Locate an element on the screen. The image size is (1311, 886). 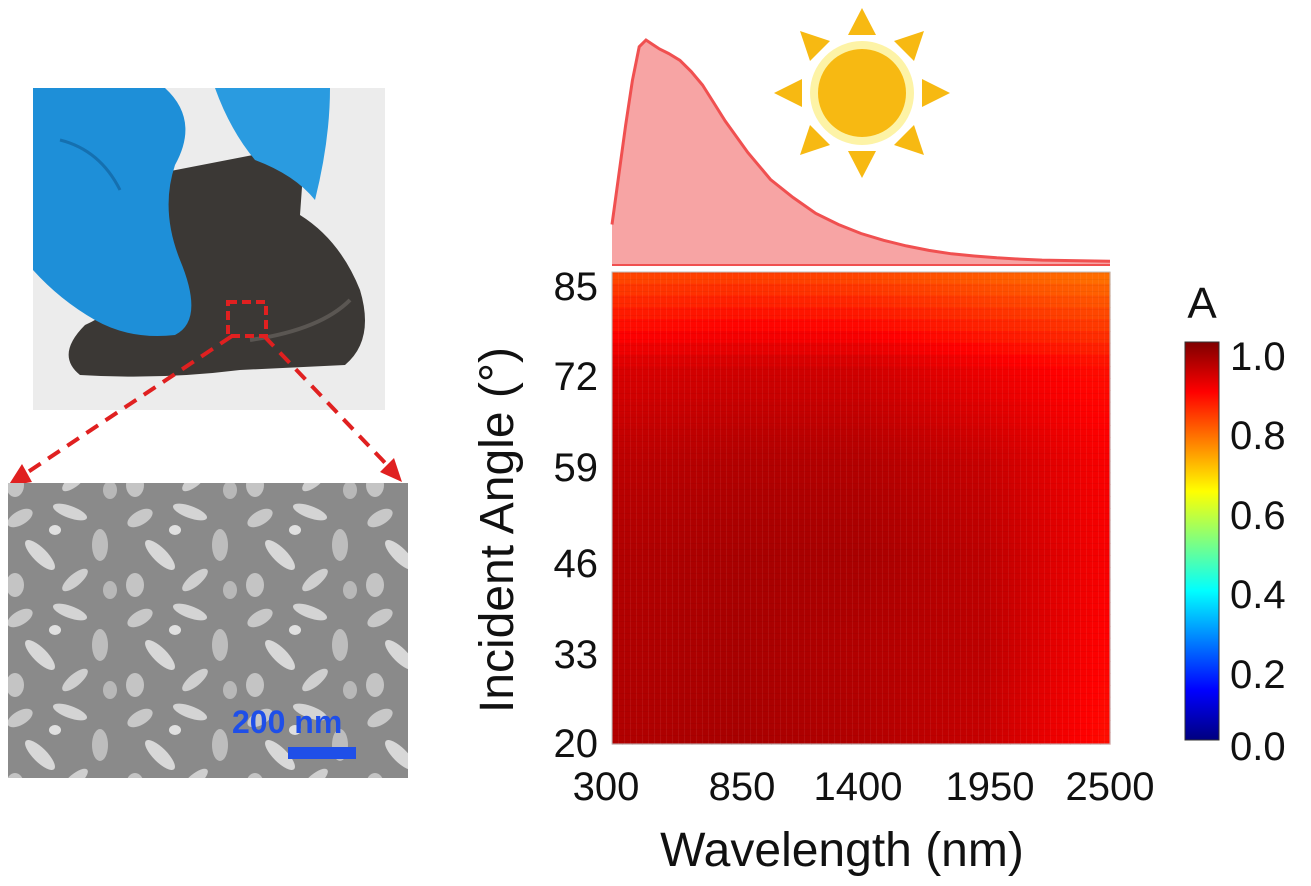
sem-micrograph is located at coordinates (208, 630).